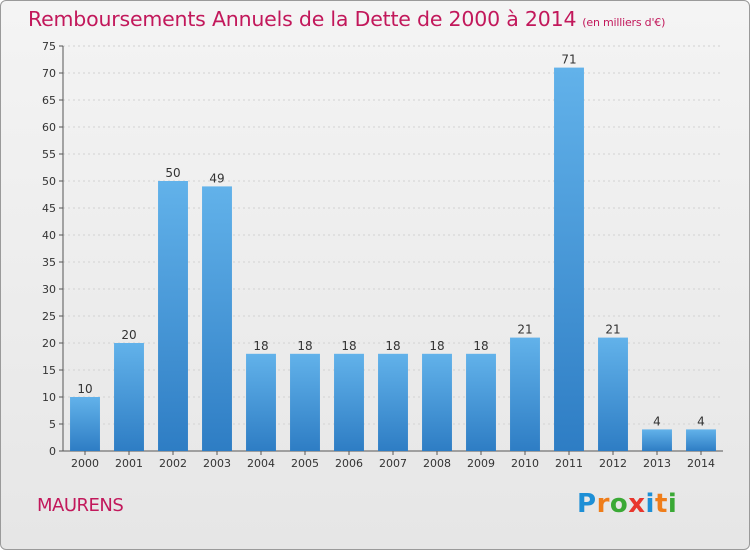 The image size is (750, 550). Describe the element at coordinates (49, 370) in the screenshot. I see `y-tick-label: 15` at that location.